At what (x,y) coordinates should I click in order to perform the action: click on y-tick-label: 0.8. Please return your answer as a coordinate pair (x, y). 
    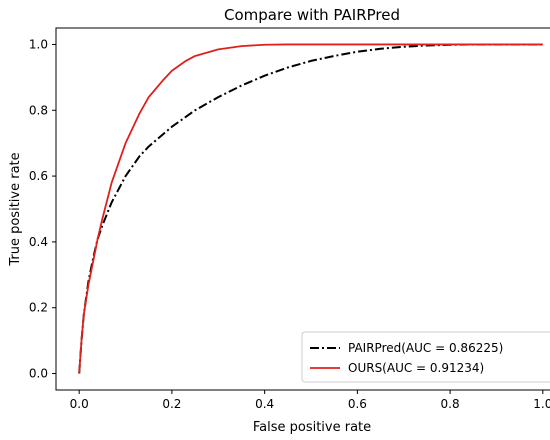
    Looking at the image, I should click on (38, 110).